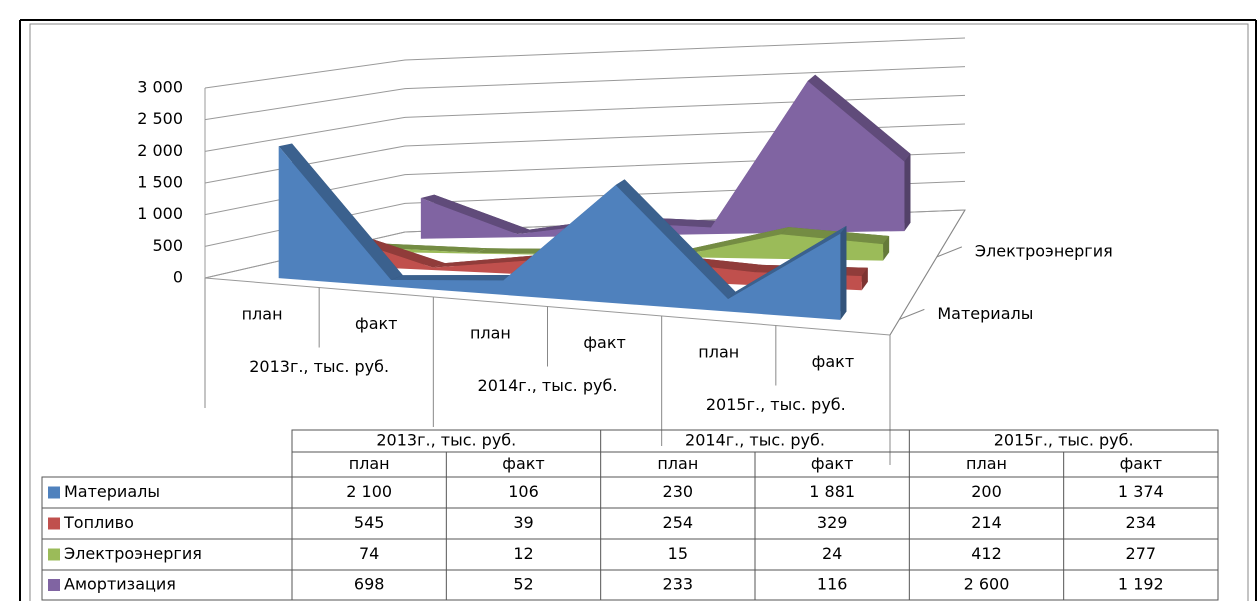 Image resolution: width=1259 pixels, height=601 pixels. What do you see at coordinates (1064, 440) in the screenshot?
I see `table-group-header: 2015г., тыс. руб.` at bounding box center [1064, 440].